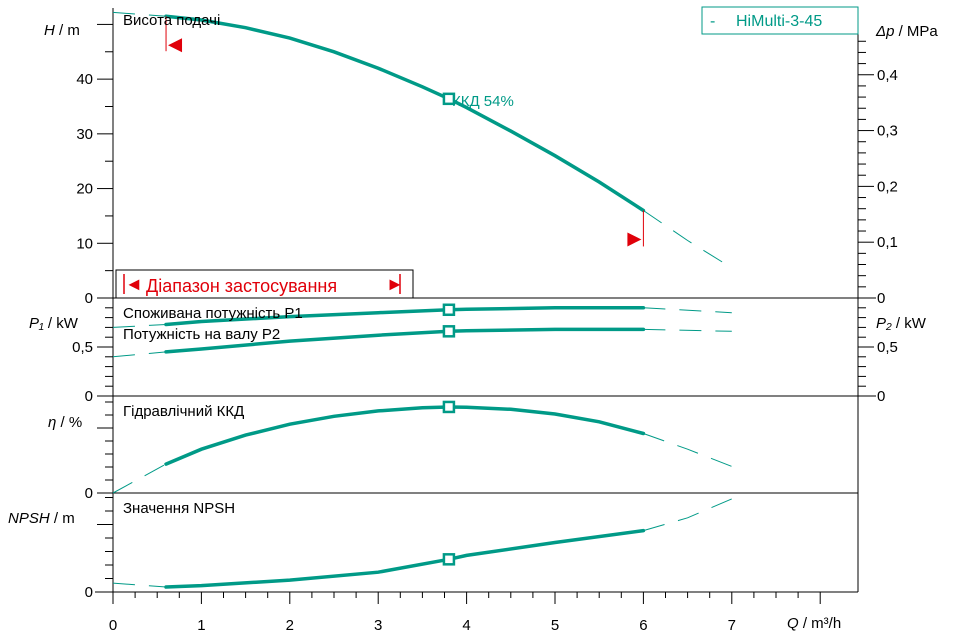  What do you see at coordinates (881, 396) in the screenshot?
I see `p2-tick-label: 0` at bounding box center [881, 396].